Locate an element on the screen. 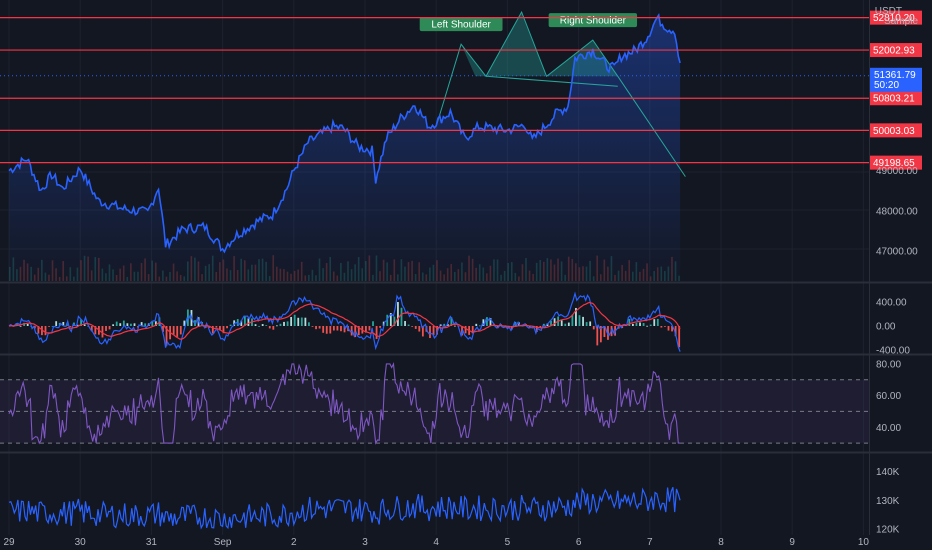 The height and width of the screenshot is (550, 932). y-tick-label: 400.00 is located at coordinates (891, 303).